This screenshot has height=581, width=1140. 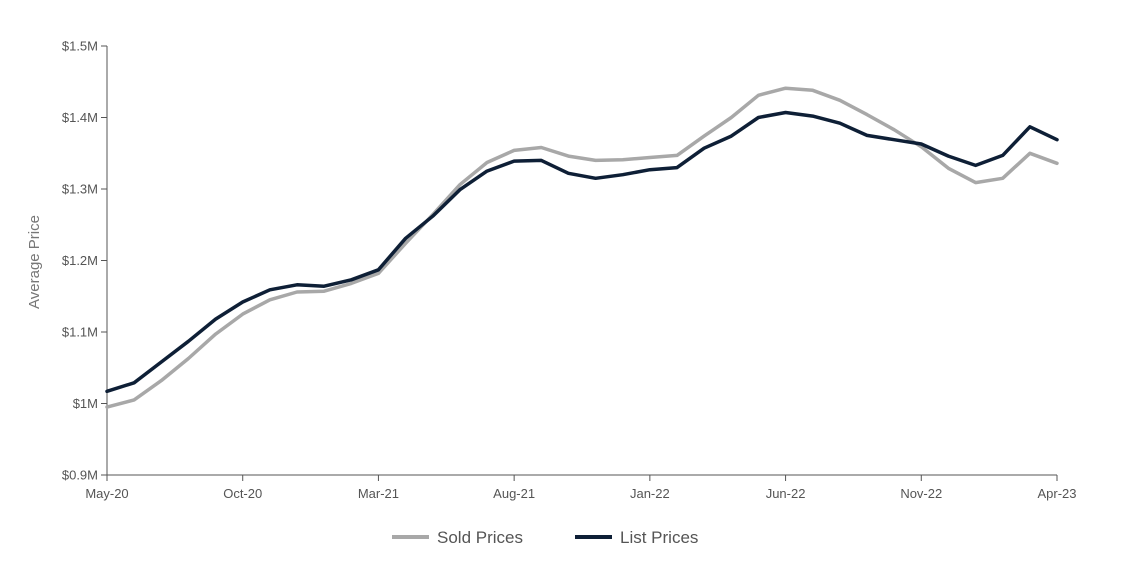 What do you see at coordinates (85, 403) in the screenshot?
I see `y-tick-label: $1M` at bounding box center [85, 403].